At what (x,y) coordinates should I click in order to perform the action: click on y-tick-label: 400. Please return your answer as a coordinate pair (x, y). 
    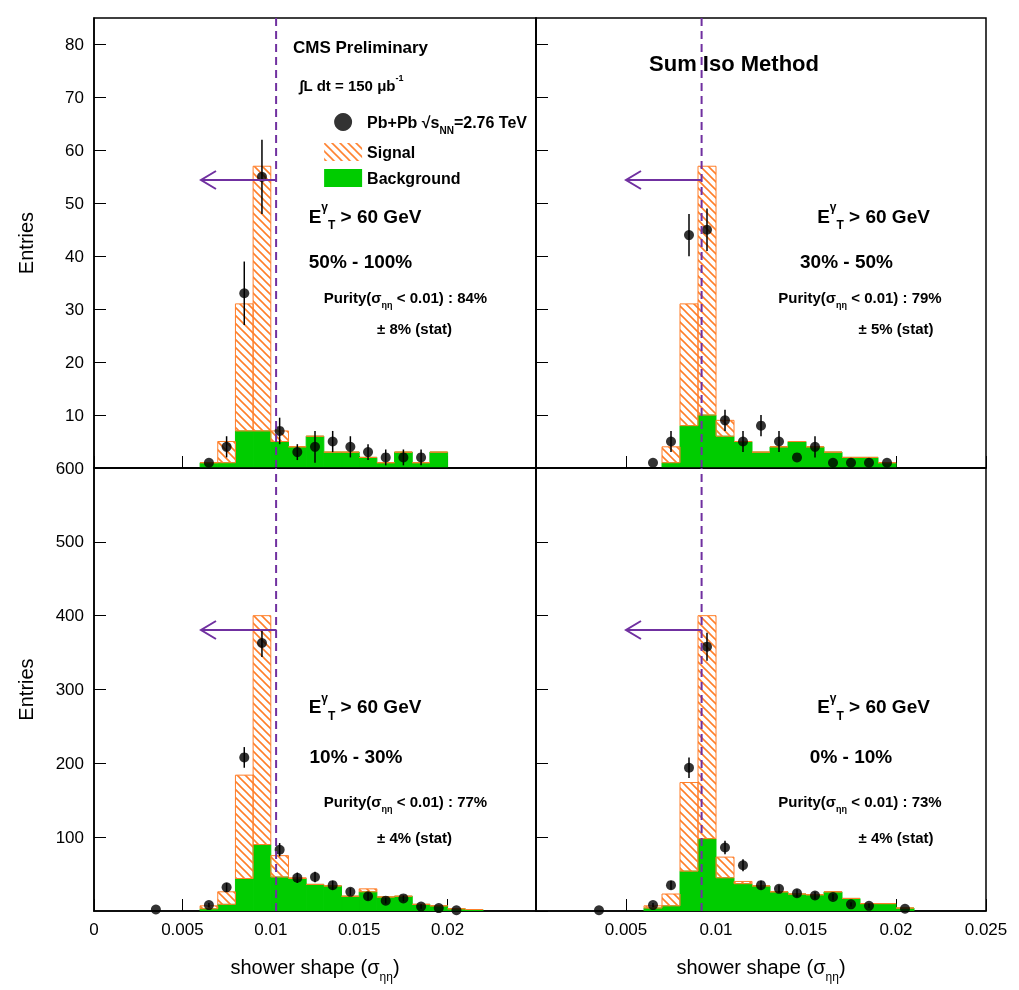
    Looking at the image, I should click on (69, 616).